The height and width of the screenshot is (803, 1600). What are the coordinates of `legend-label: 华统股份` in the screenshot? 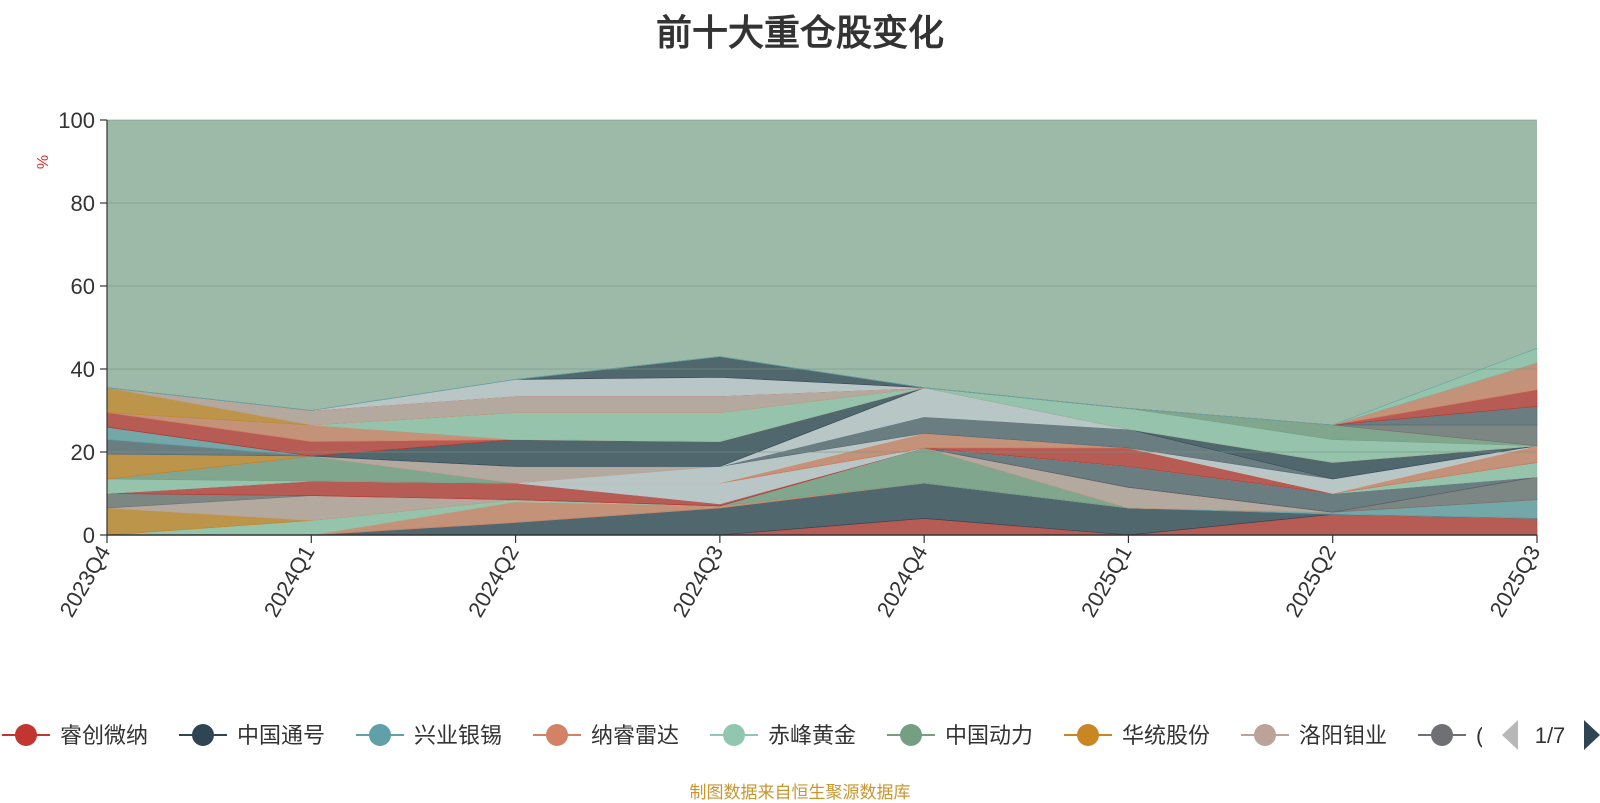 It's located at (1166, 735).